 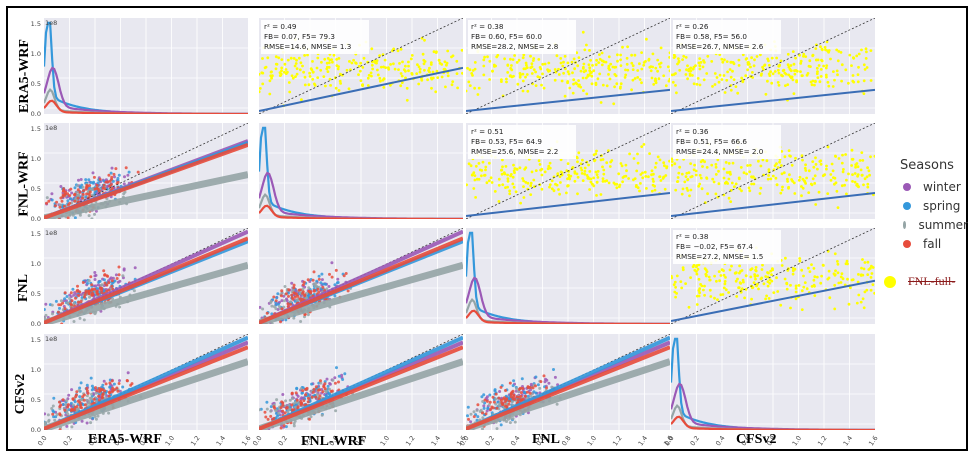 What do you see at coordinates (42, 440) in the screenshot?
I see `x-tick-label: 0.0` at bounding box center [42, 440].